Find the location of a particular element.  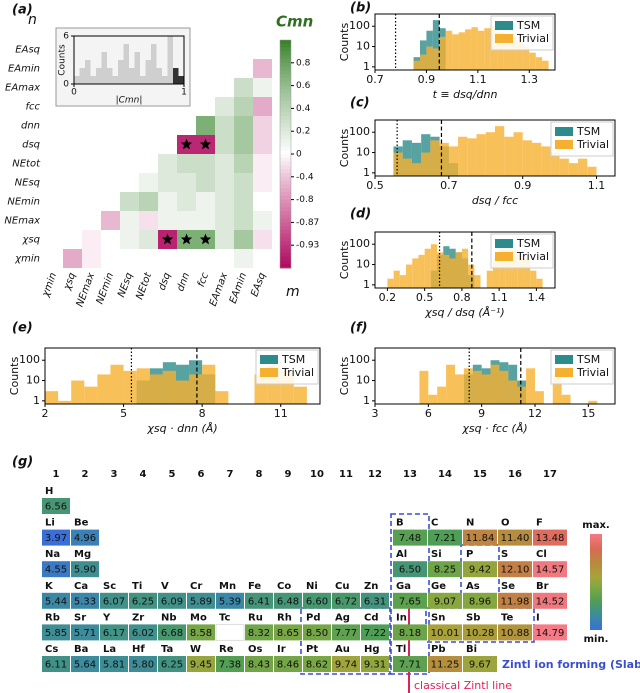

element-value: 6.09 is located at coordinates (172, 601).